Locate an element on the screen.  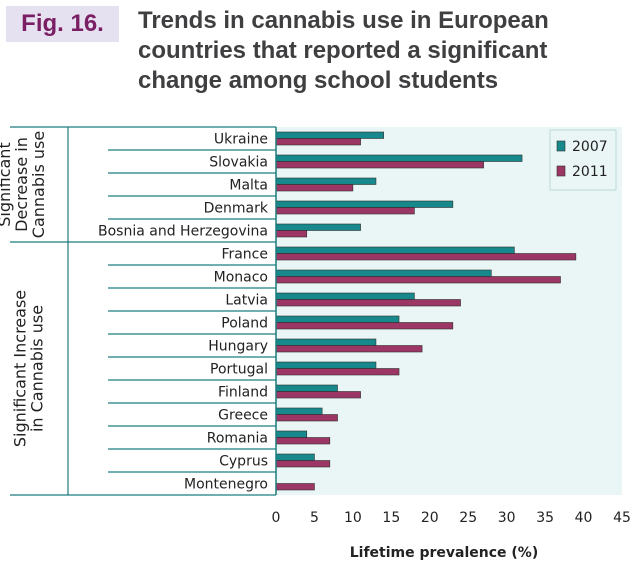
bar-2011-malta is located at coordinates (314, 188).